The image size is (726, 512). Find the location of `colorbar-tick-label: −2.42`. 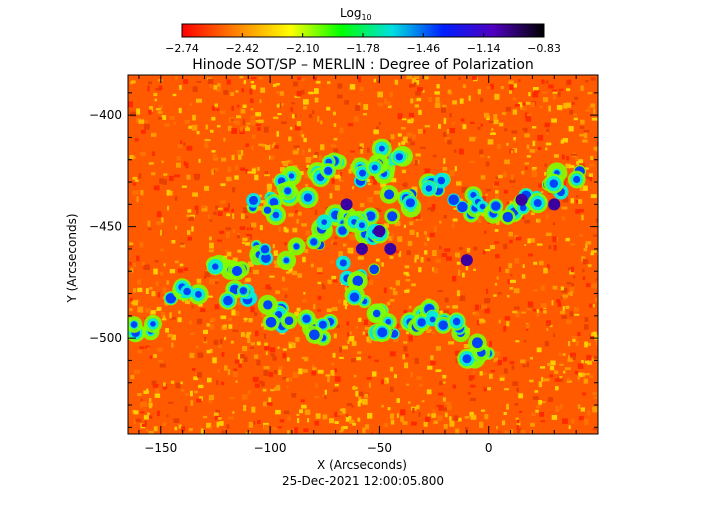

colorbar-tick-label: −2.42 is located at coordinates (242, 48).